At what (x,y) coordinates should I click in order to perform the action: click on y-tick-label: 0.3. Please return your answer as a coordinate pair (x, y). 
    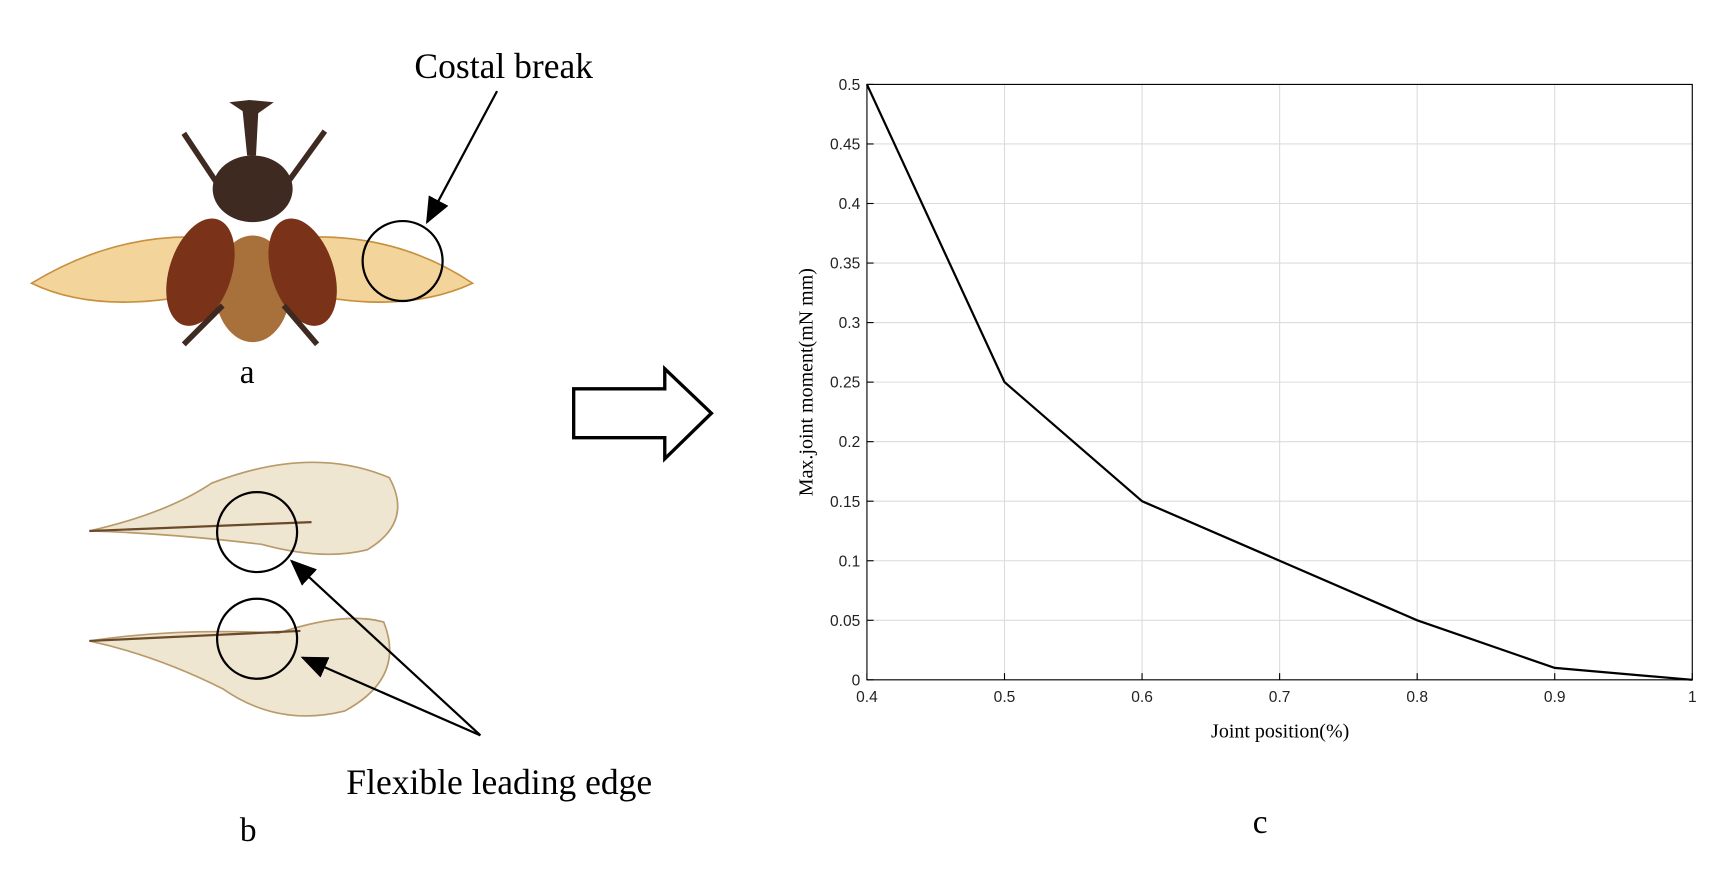
    Looking at the image, I should click on (850, 323).